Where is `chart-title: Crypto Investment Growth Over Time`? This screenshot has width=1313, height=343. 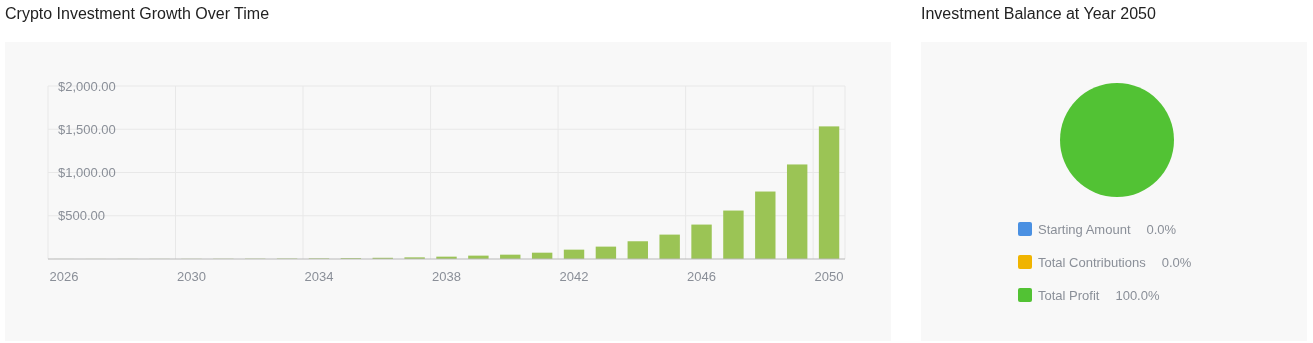 chart-title: Crypto Investment Growth Over Time is located at coordinates (137, 13).